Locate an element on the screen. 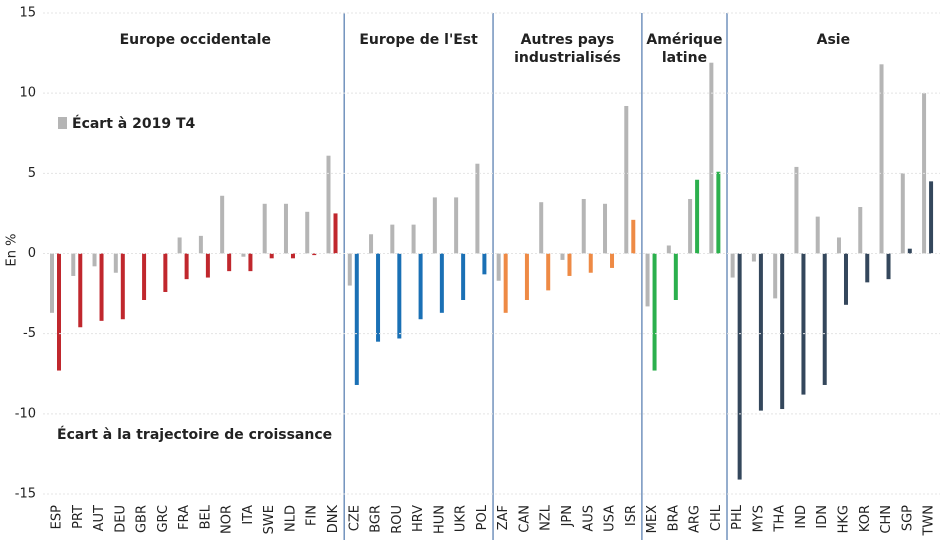  x-tick-label: FIN is located at coordinates (312, 515).